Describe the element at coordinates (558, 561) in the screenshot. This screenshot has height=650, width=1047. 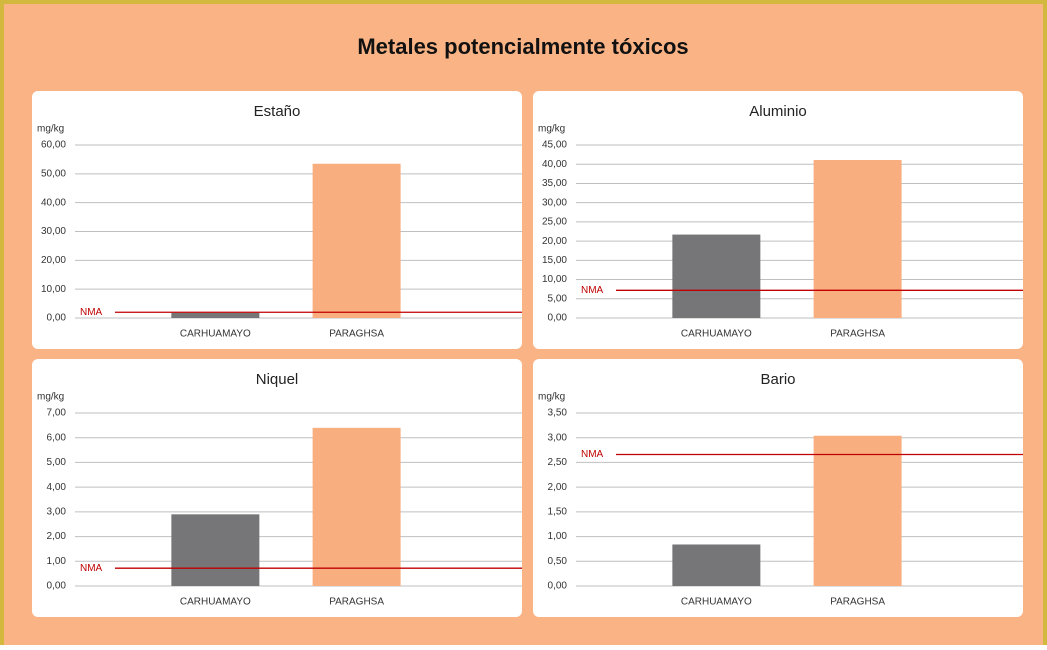
I see `y-tick-label: 0,50` at that location.